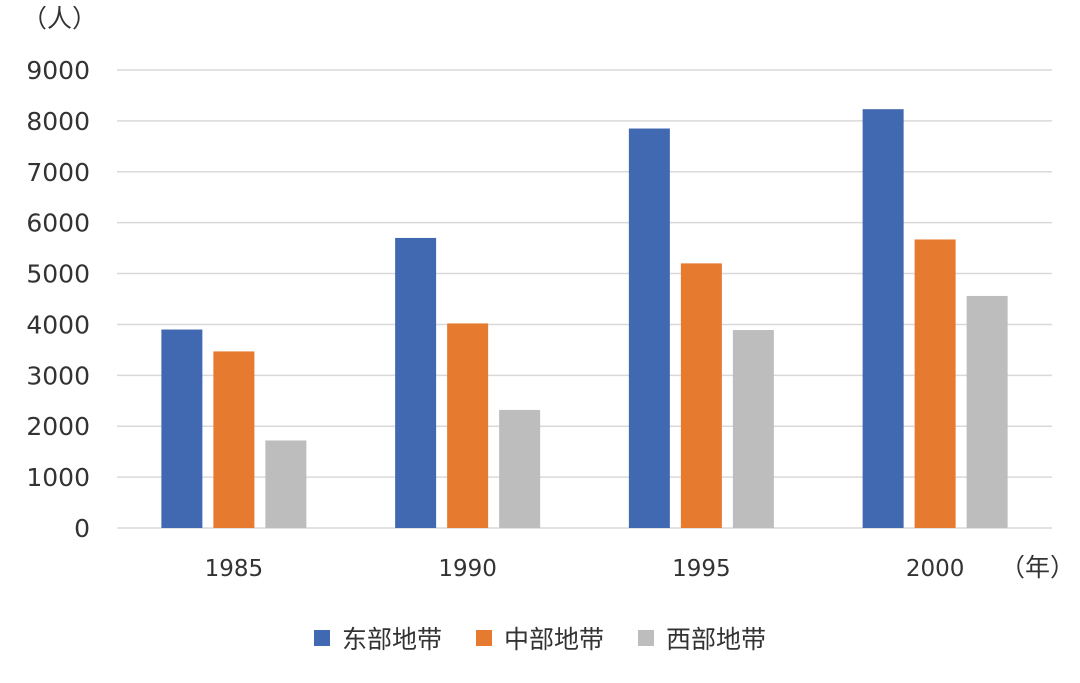  I want to click on y-axis-label: （人）, so click(59, 18).